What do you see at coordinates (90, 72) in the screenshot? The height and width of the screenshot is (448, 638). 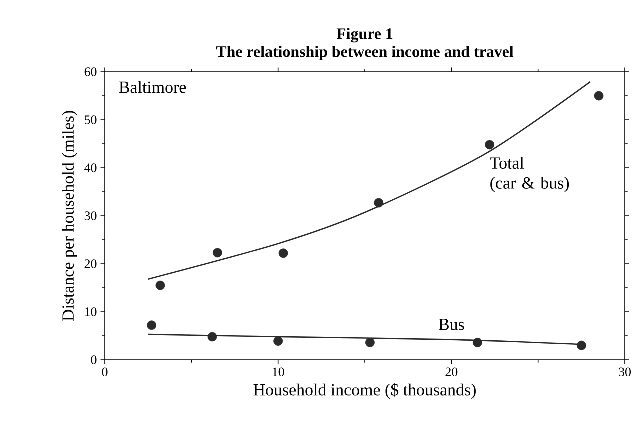 I see `y-tick-label: 60` at bounding box center [90, 72].